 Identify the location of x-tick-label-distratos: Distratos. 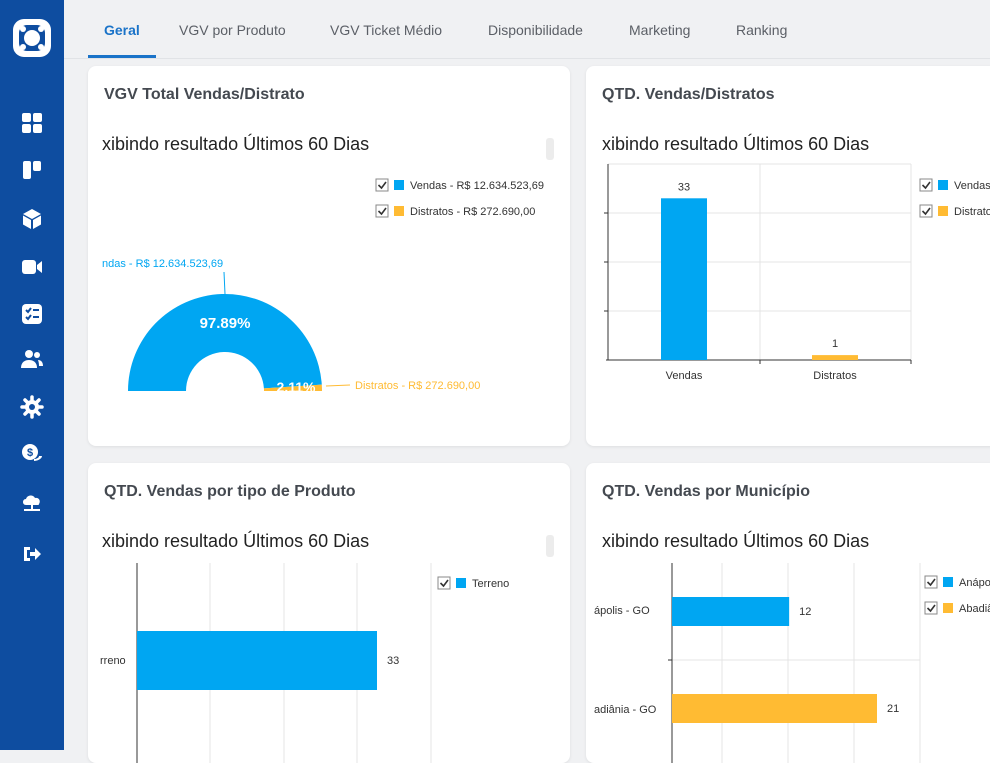
(835, 376).